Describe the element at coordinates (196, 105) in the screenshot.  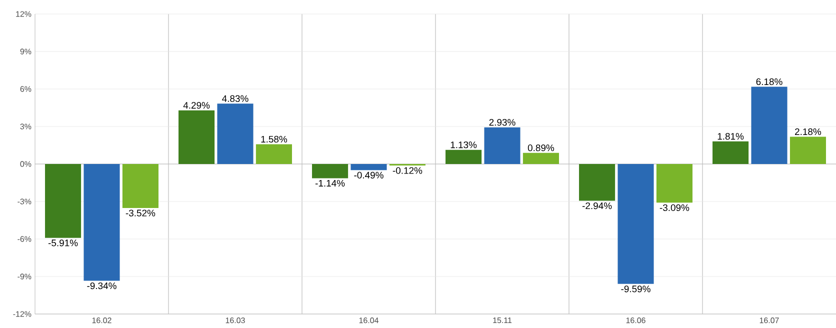
I see `data-label: 4.29%` at that location.